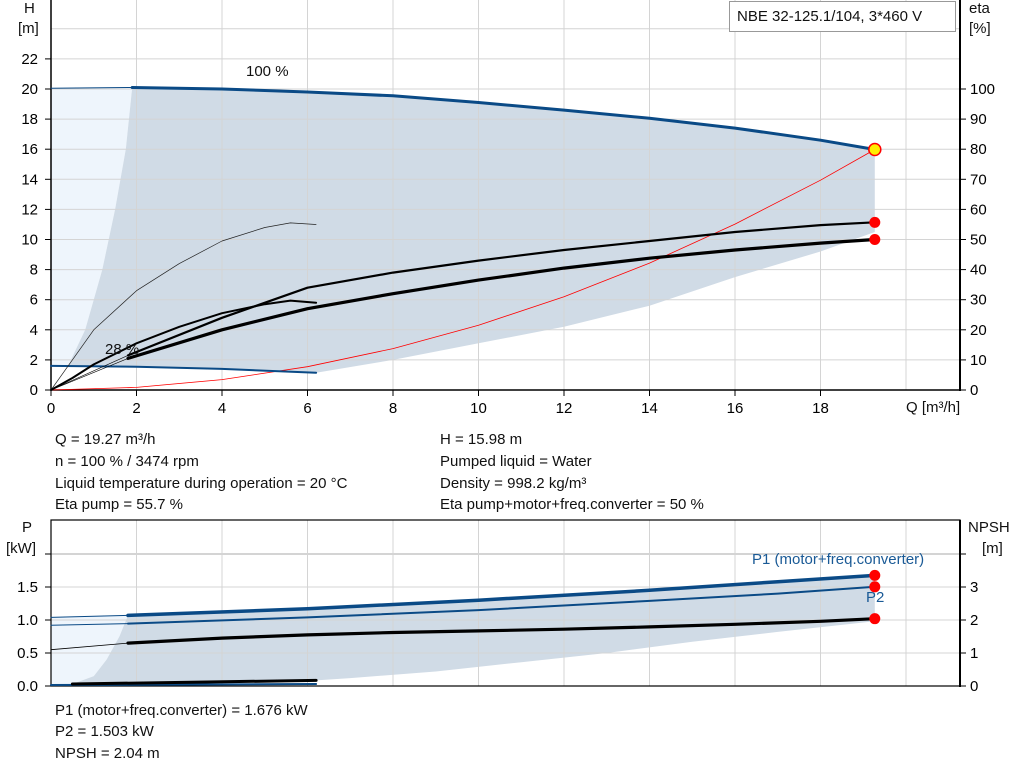 The image size is (1024, 781). What do you see at coordinates (982, 89) in the screenshot?
I see `eta-tick-label: 100` at bounding box center [982, 89].